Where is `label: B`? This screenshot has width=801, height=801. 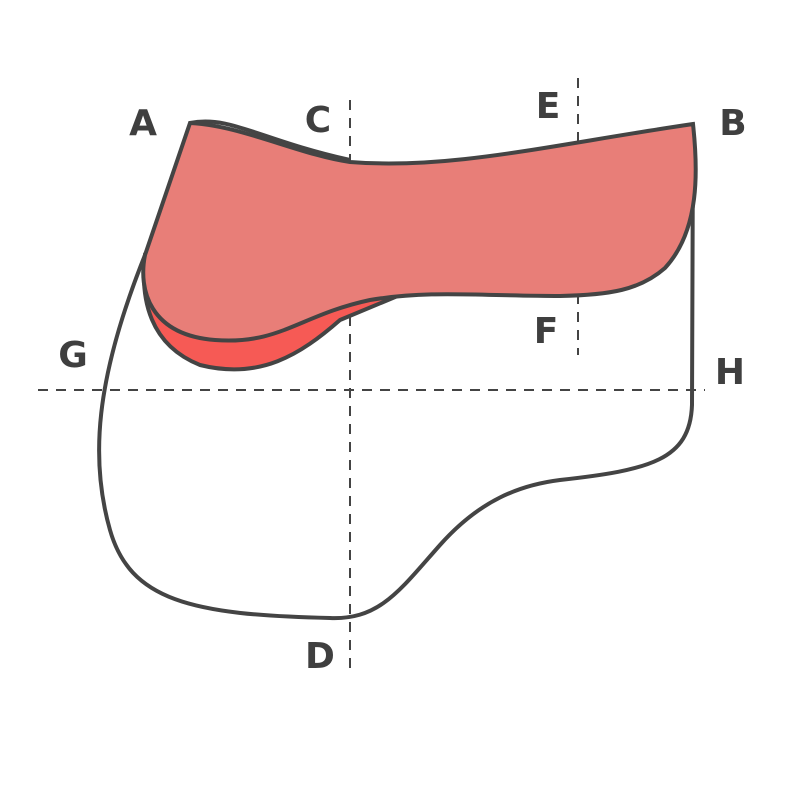
label: B is located at coordinates (732, 123).